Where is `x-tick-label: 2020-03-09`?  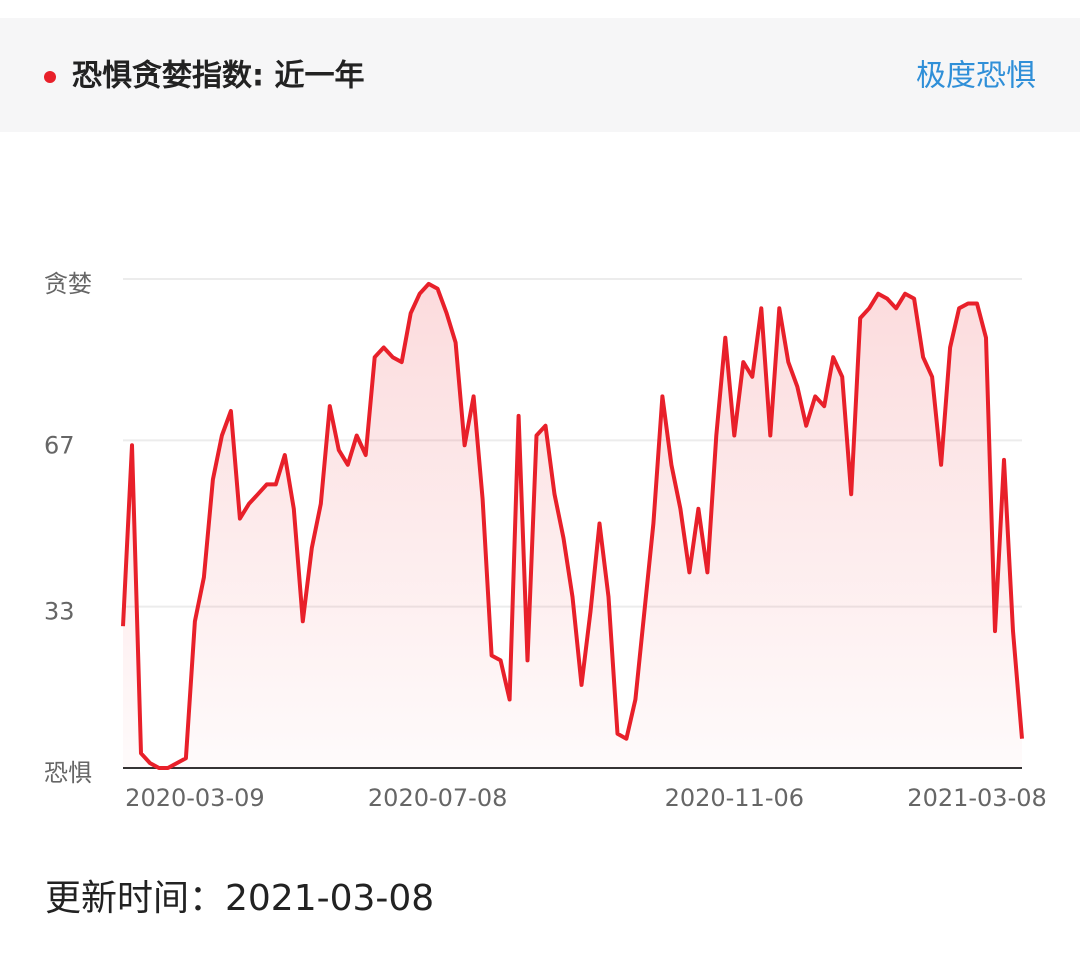
x-tick-label: 2020-03-09 is located at coordinates (194, 798).